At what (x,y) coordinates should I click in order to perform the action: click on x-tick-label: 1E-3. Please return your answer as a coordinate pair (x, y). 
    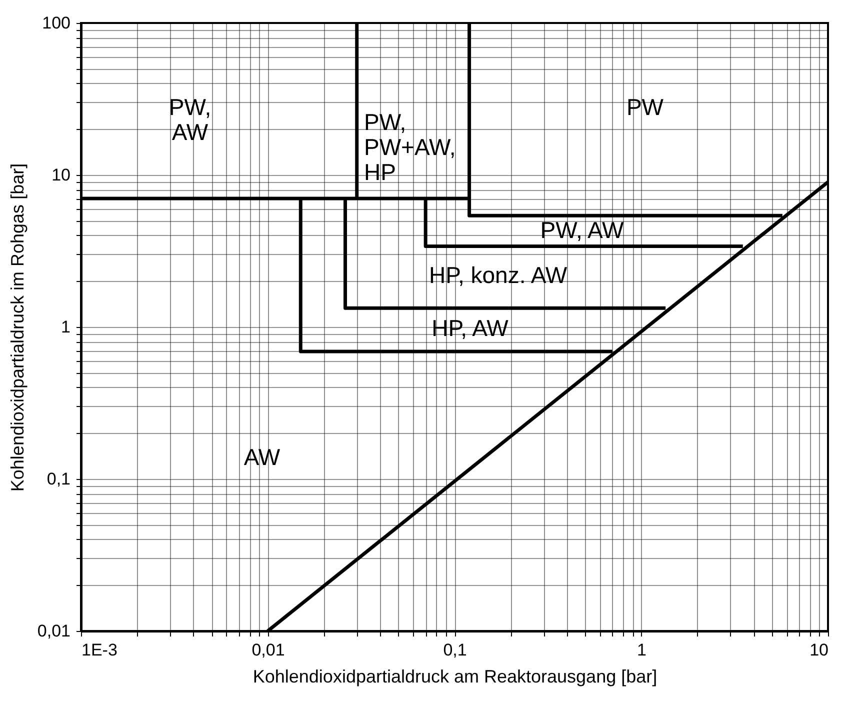
    Looking at the image, I should click on (100, 650).